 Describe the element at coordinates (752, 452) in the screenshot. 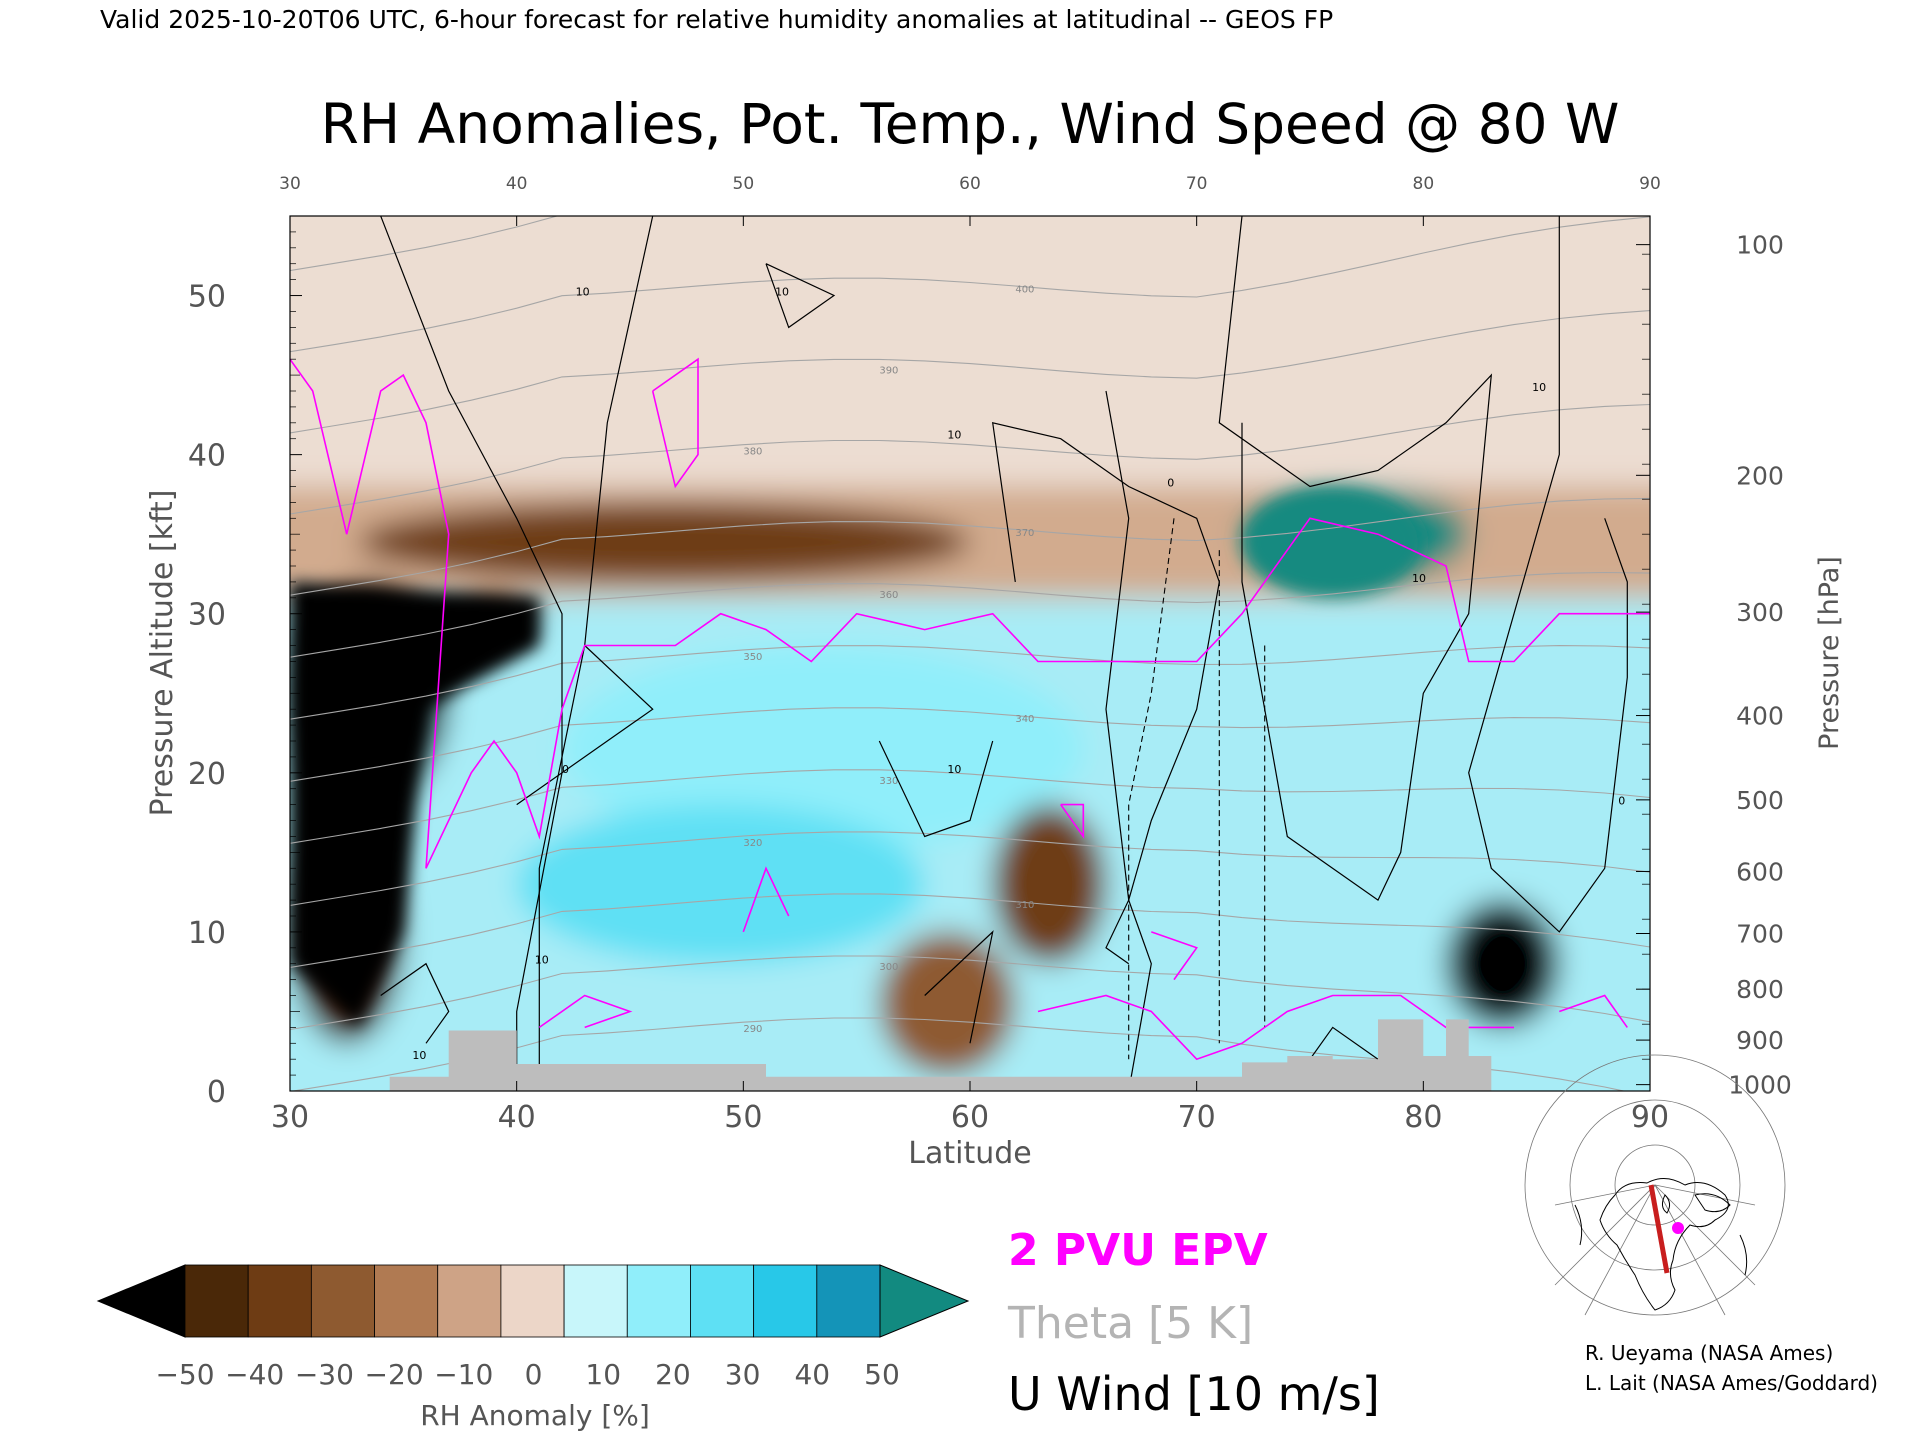

I see `theta-label-380: 380` at that location.